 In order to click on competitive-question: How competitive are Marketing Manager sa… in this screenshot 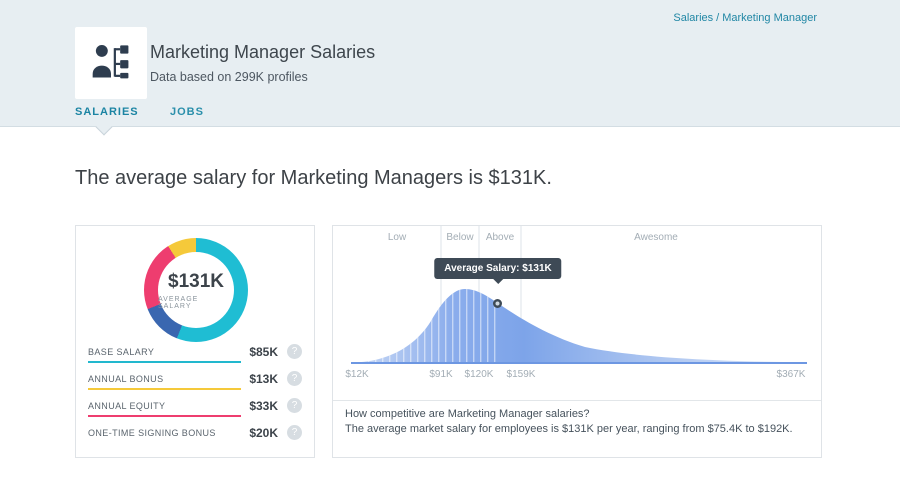, I will do `click(467, 414)`.